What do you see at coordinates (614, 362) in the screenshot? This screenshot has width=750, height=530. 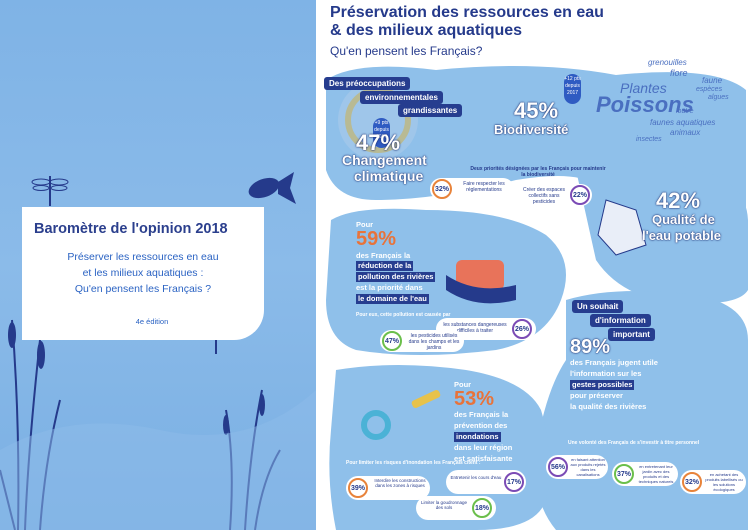 I see `information-text: des Français jugent utile` at bounding box center [614, 362].